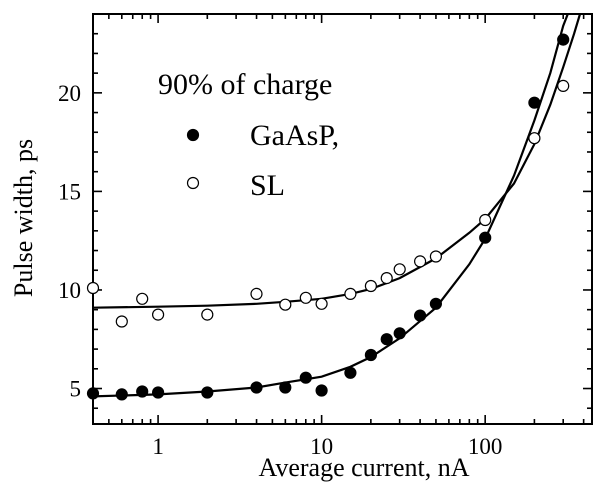  I want to click on x-axis-label: Average current, nA, so click(363, 467).